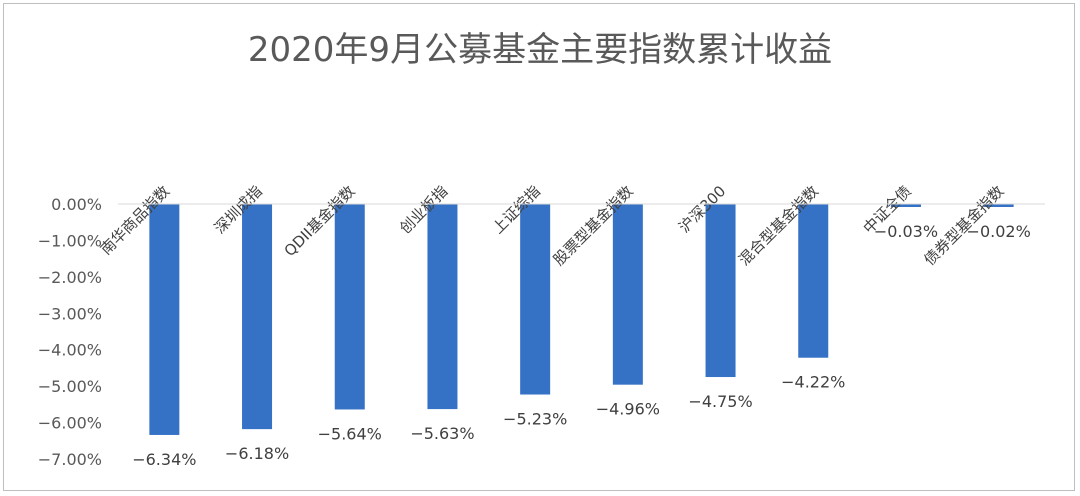 This screenshot has width=1080, height=496. Describe the element at coordinates (813, 382) in the screenshot. I see `data-label: −4.22%` at that location.